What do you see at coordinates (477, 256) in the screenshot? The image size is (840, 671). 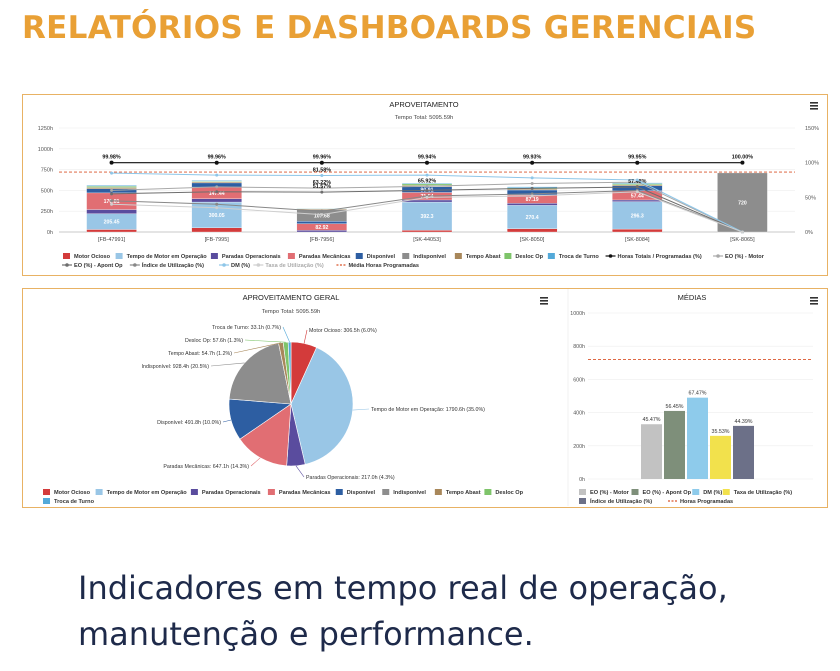 I see `legend-item-tempo-abast: Tempo Abast` at bounding box center [477, 256].